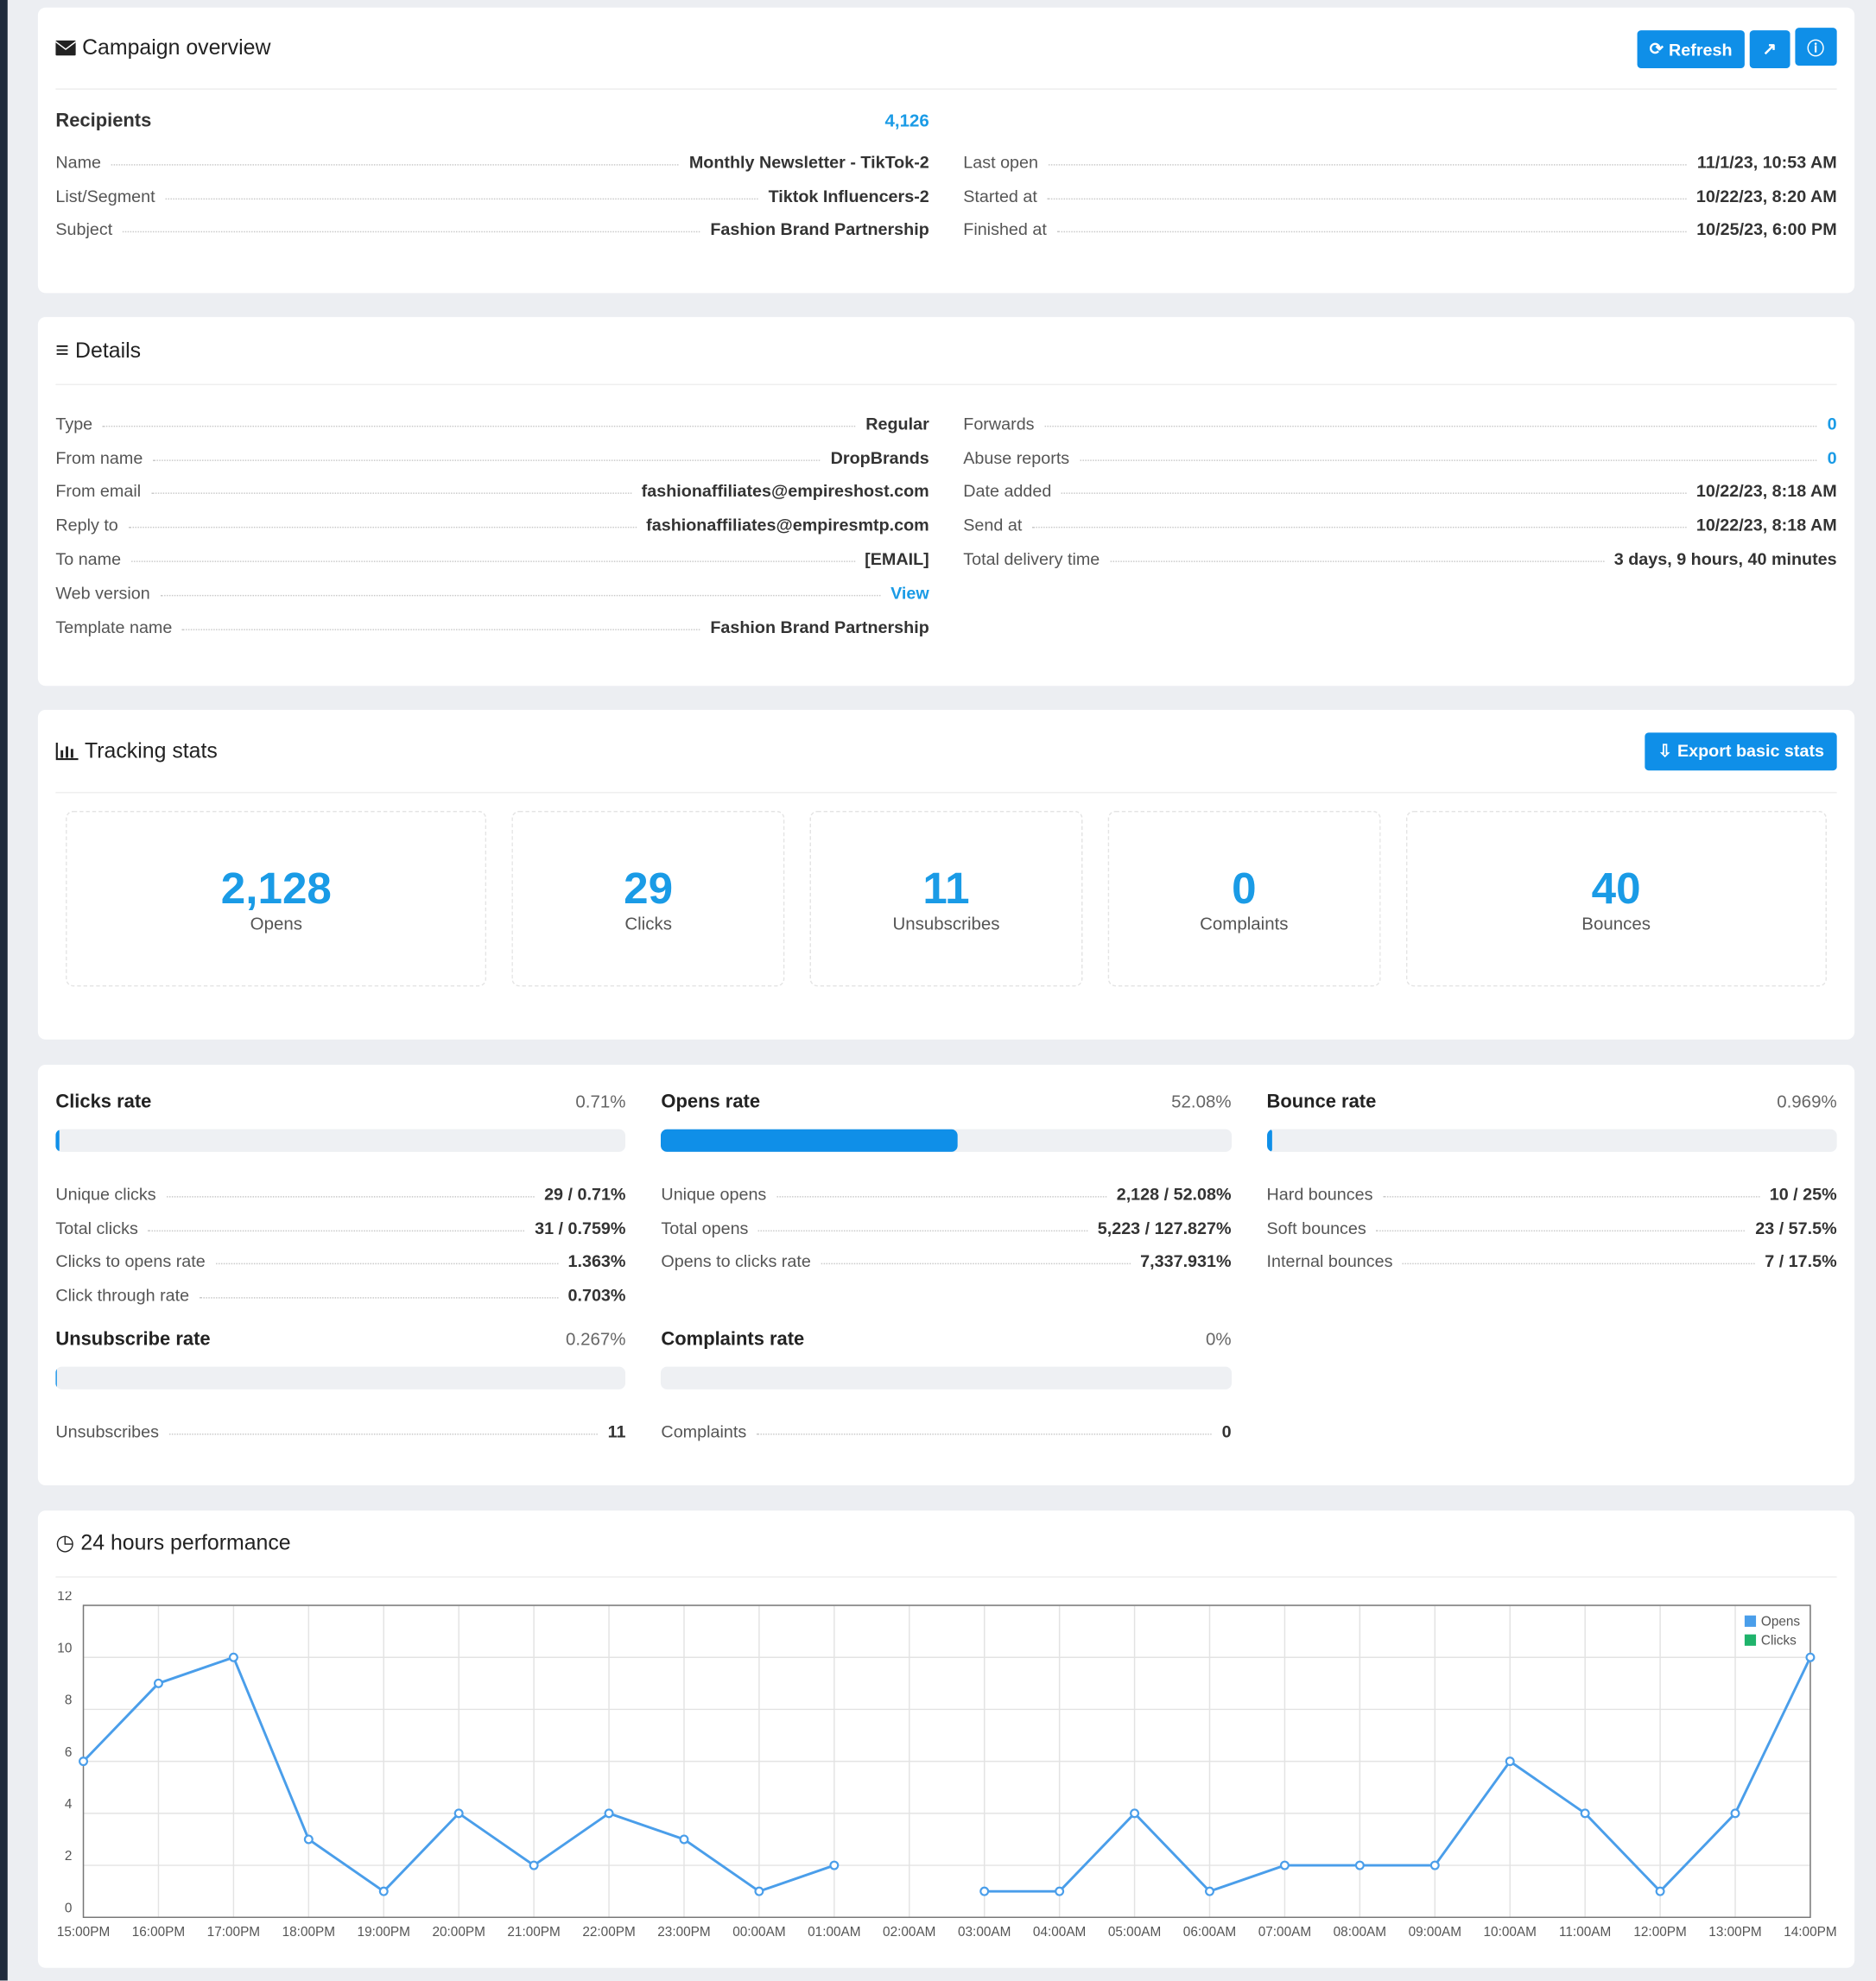 The height and width of the screenshot is (1981, 1876). Describe the element at coordinates (65, 1542) in the screenshot. I see `clock-icon: ◷` at that location.